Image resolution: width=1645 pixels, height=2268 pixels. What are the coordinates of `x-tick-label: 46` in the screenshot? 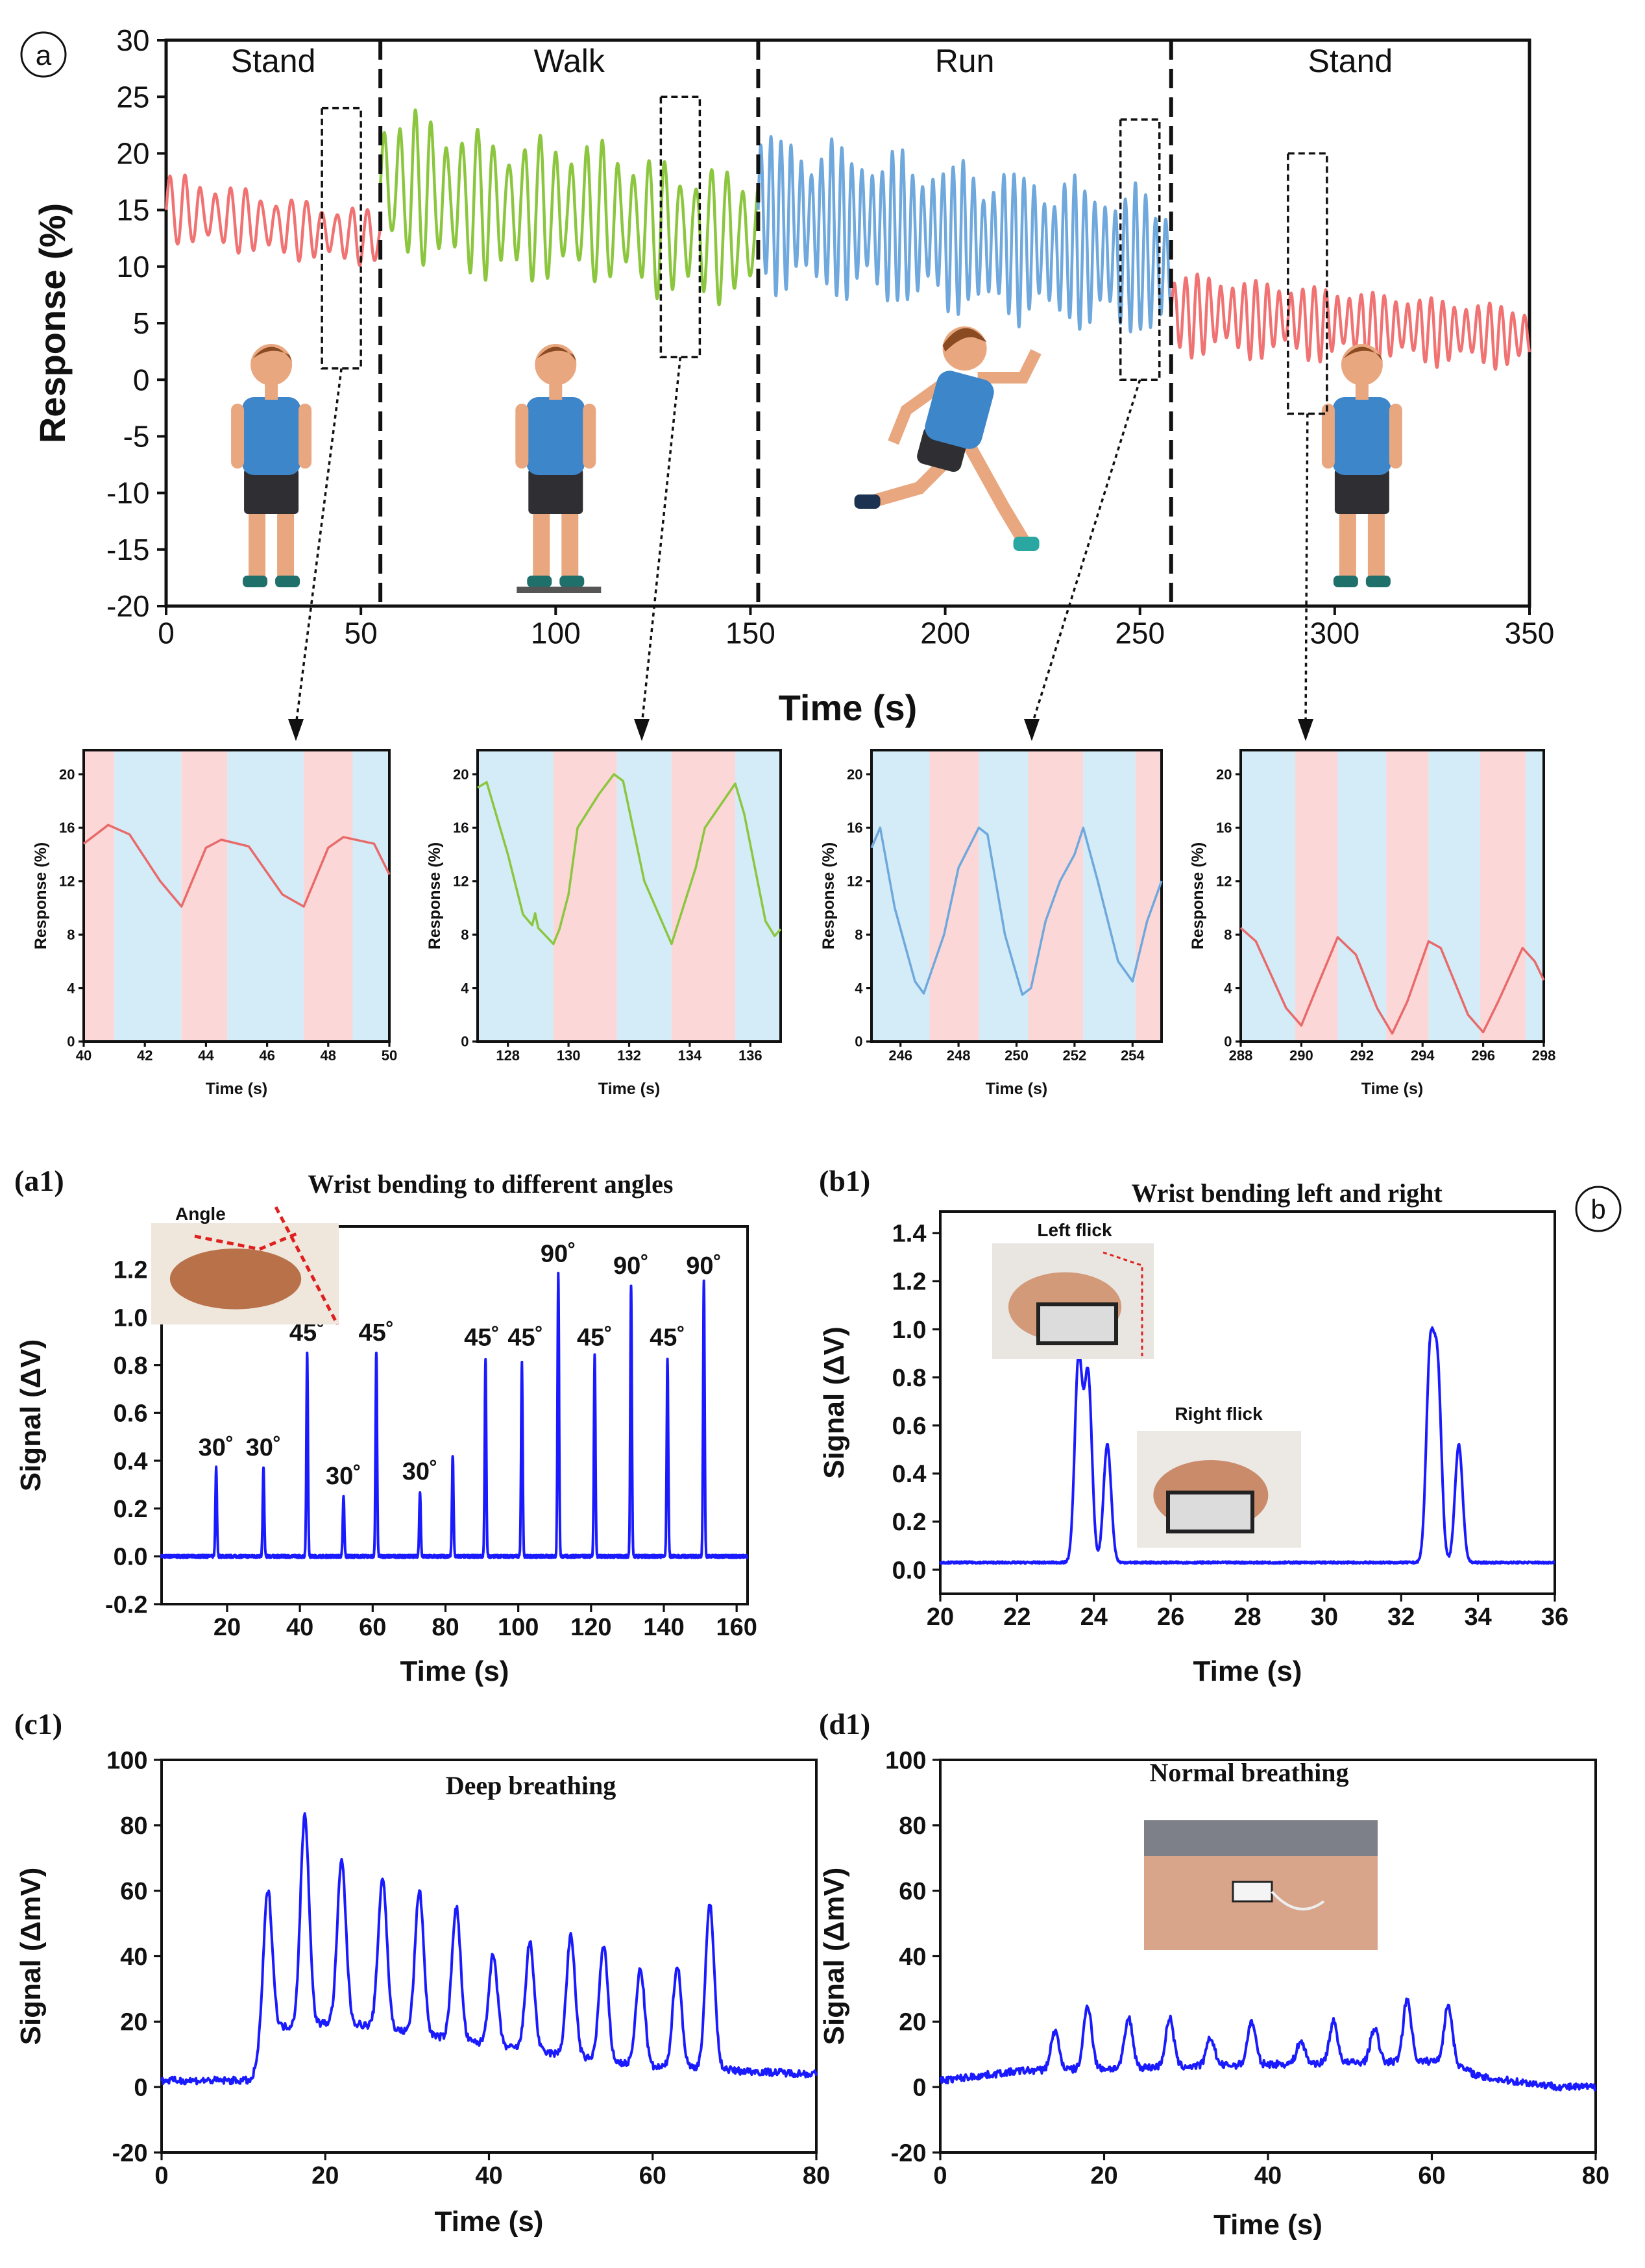 It's located at (266, 1055).